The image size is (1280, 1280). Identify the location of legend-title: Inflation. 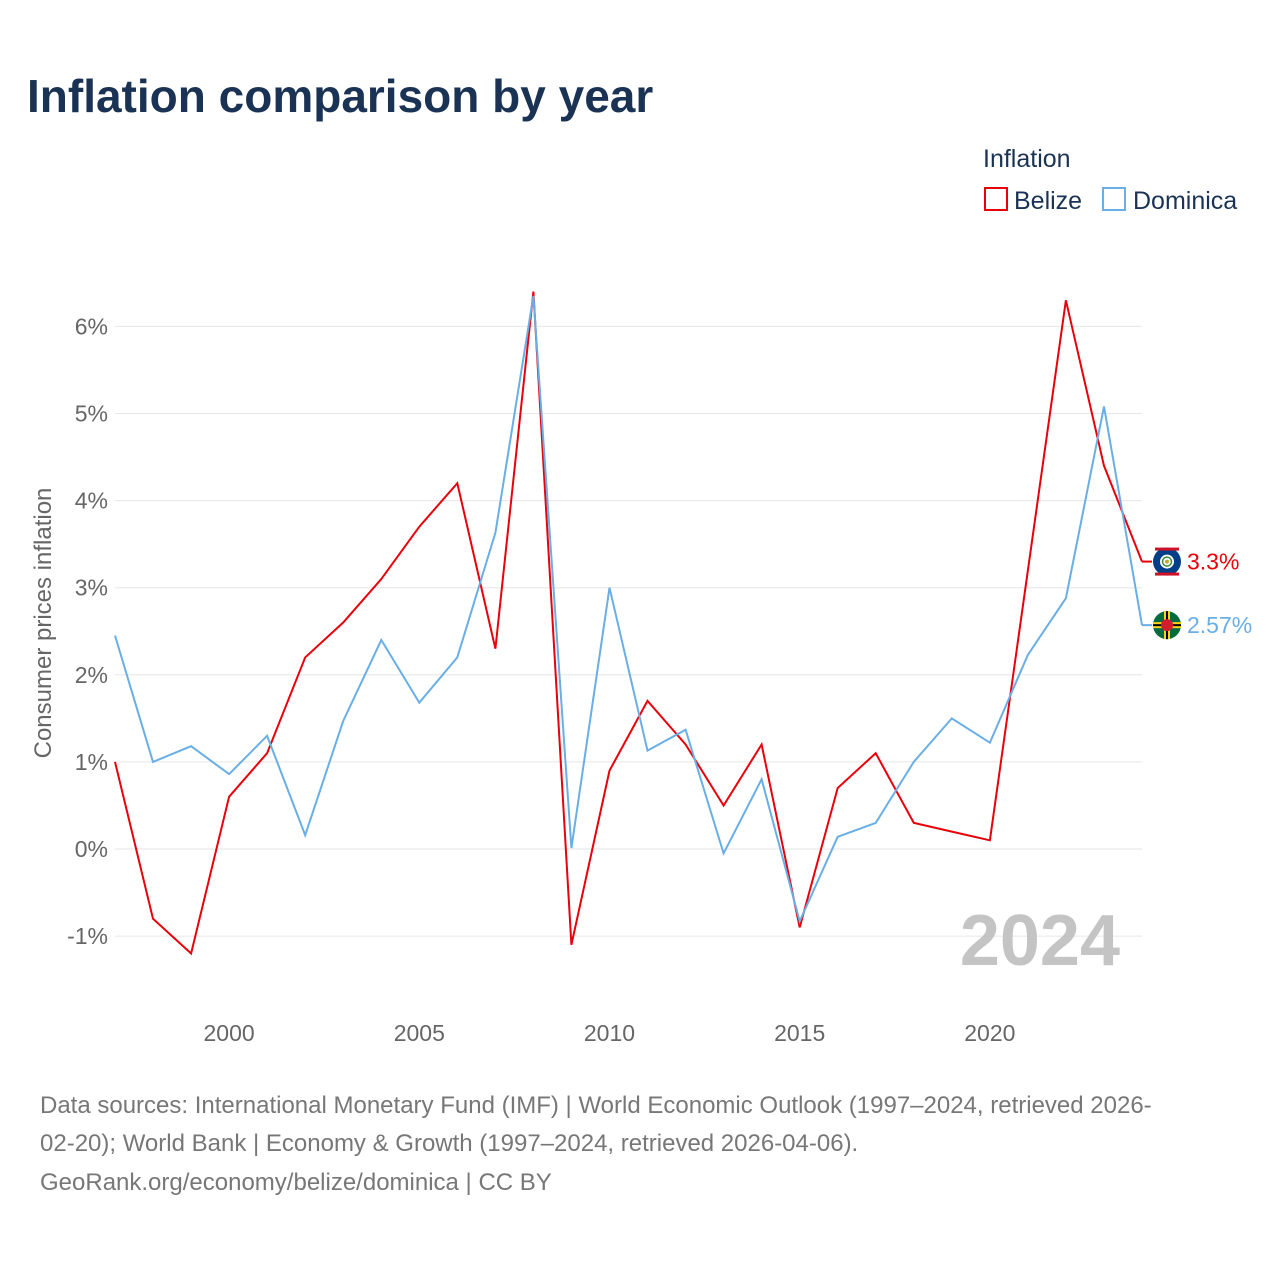
(1027, 159).